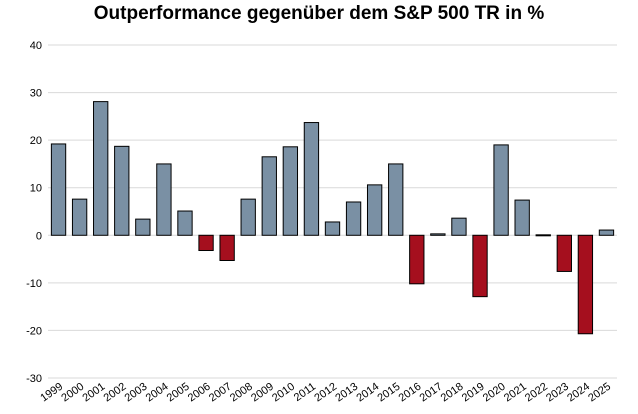 This screenshot has width=638, height=414. What do you see at coordinates (34, 212) in the screenshot?
I see `y-axis-ticks: 40 30 20 10 0 -10 -20 -30` at bounding box center [34, 212].